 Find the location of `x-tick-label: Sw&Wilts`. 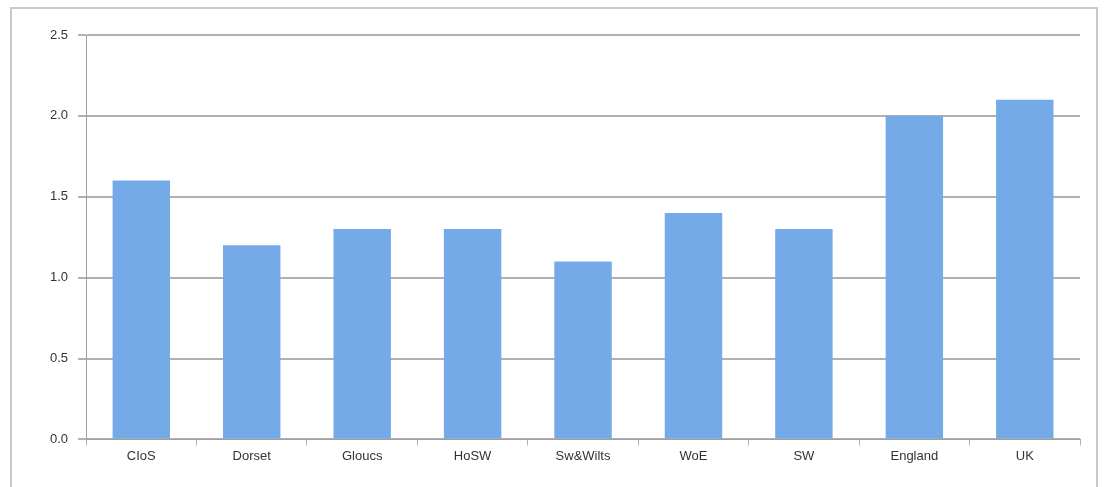

x-tick-label: Sw&Wilts is located at coordinates (583, 455).